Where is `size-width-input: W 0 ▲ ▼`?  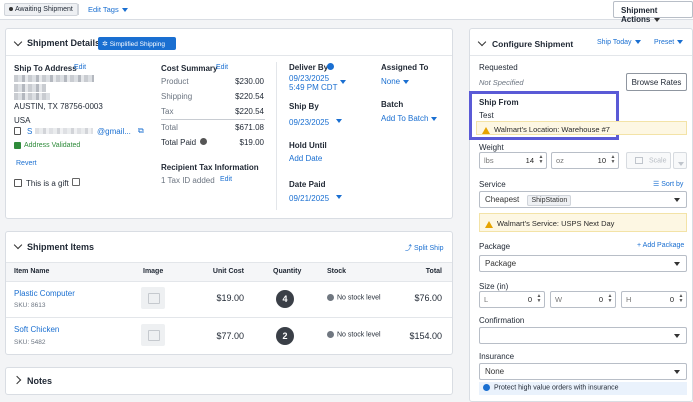 size-width-input: W 0 ▲ ▼ is located at coordinates (583, 299).